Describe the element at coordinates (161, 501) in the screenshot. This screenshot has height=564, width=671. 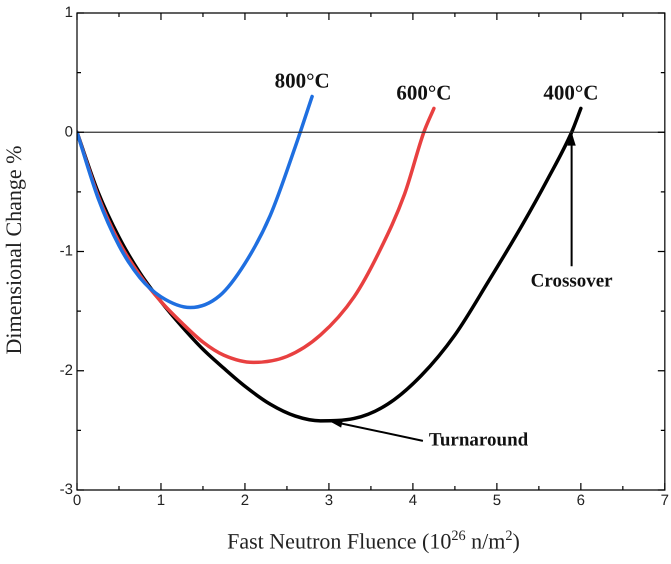
I see `x-tick-label: 1` at that location.